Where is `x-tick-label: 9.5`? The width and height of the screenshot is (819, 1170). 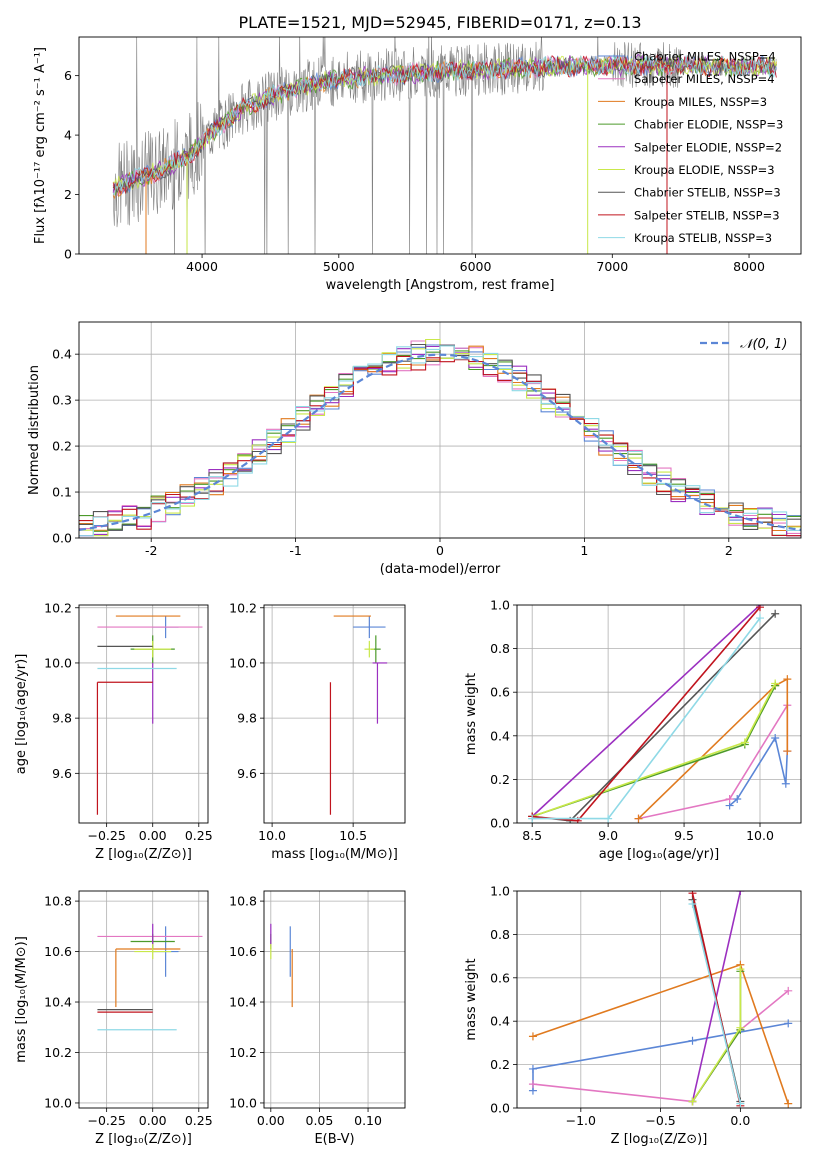 x-tick-label: 9.5 is located at coordinates (684, 835).